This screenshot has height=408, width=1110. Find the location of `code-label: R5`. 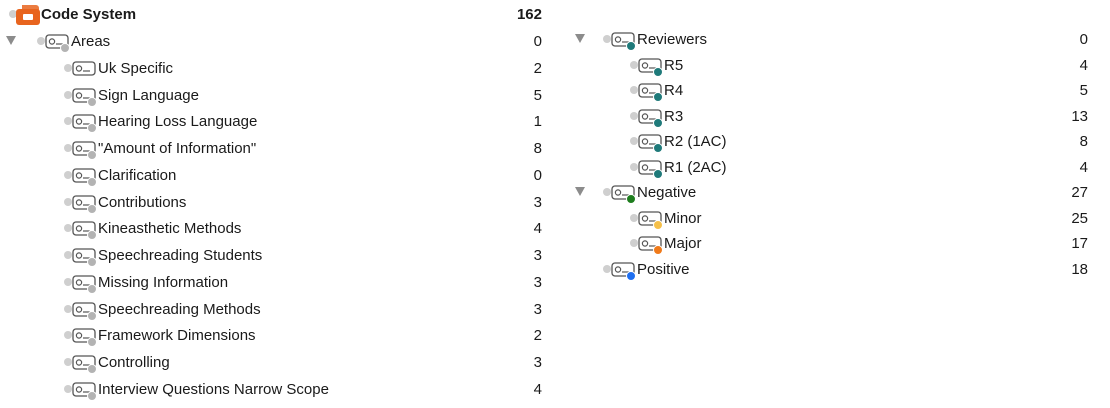

code-label: R5 is located at coordinates (674, 65).